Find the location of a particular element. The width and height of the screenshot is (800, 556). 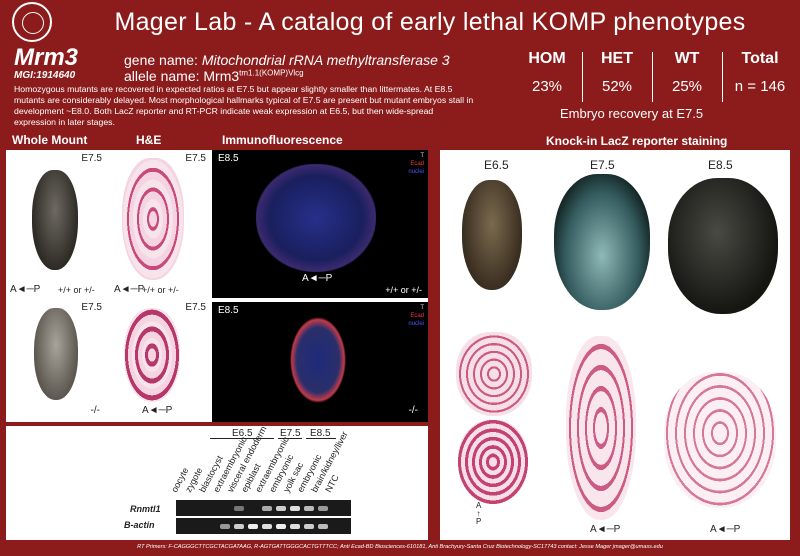

allele-name-row: allele name: Mrm3tm1.1(KOMP)Vlcg is located at coordinates (214, 76).